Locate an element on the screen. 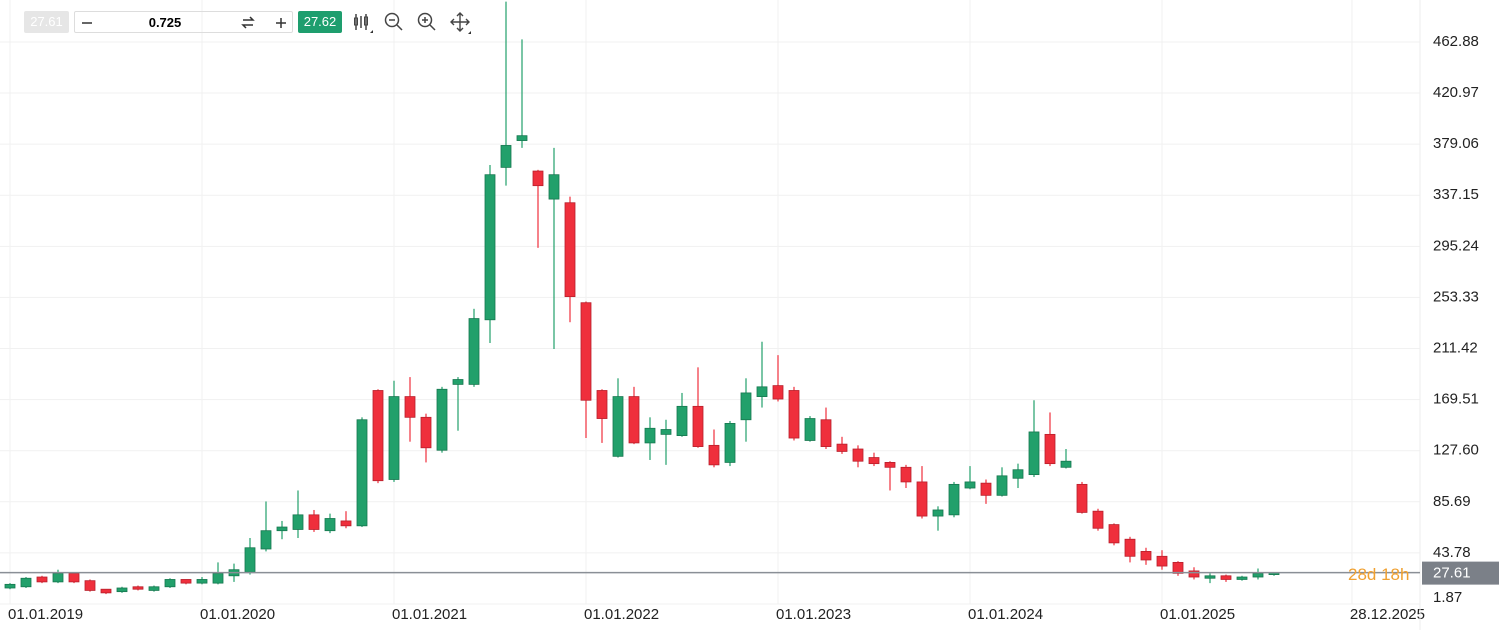 The image size is (1499, 630). increase-button is located at coordinates (281, 23).